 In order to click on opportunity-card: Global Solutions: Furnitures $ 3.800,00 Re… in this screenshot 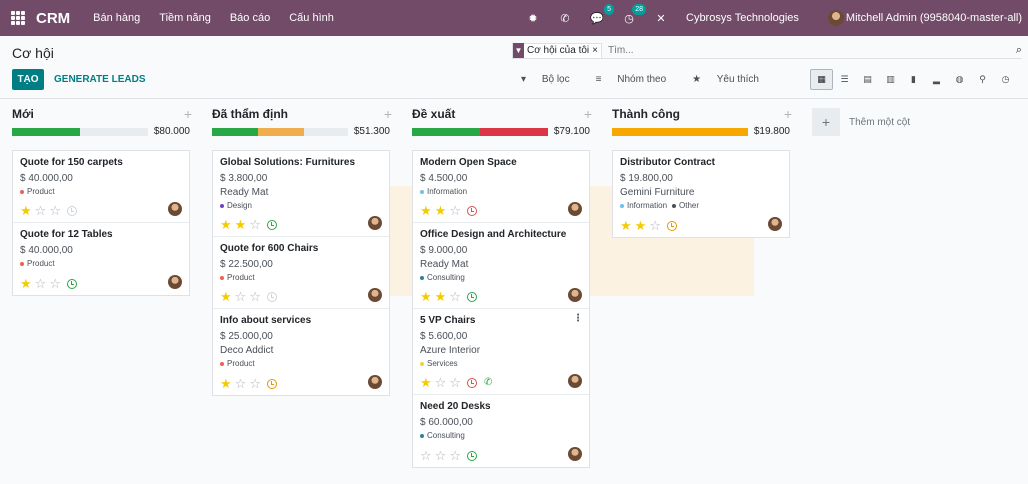, I will do `click(301, 194)`.